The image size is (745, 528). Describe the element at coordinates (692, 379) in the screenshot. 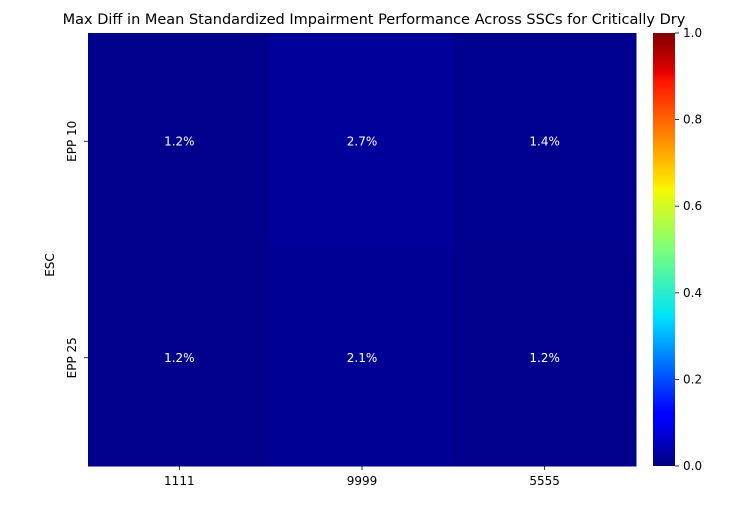

I see `colorbar-tick-label: 0.2` at that location.